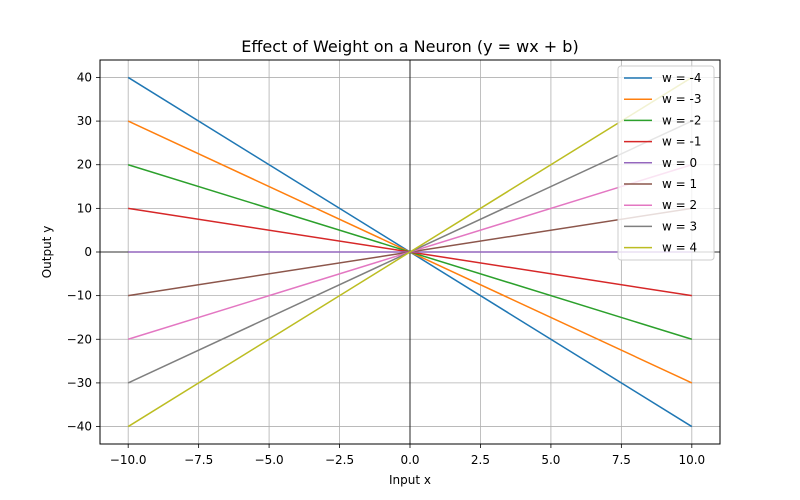 This screenshot has width=800, height=500. I want to click on x-tick-label: 10.0, so click(691, 460).